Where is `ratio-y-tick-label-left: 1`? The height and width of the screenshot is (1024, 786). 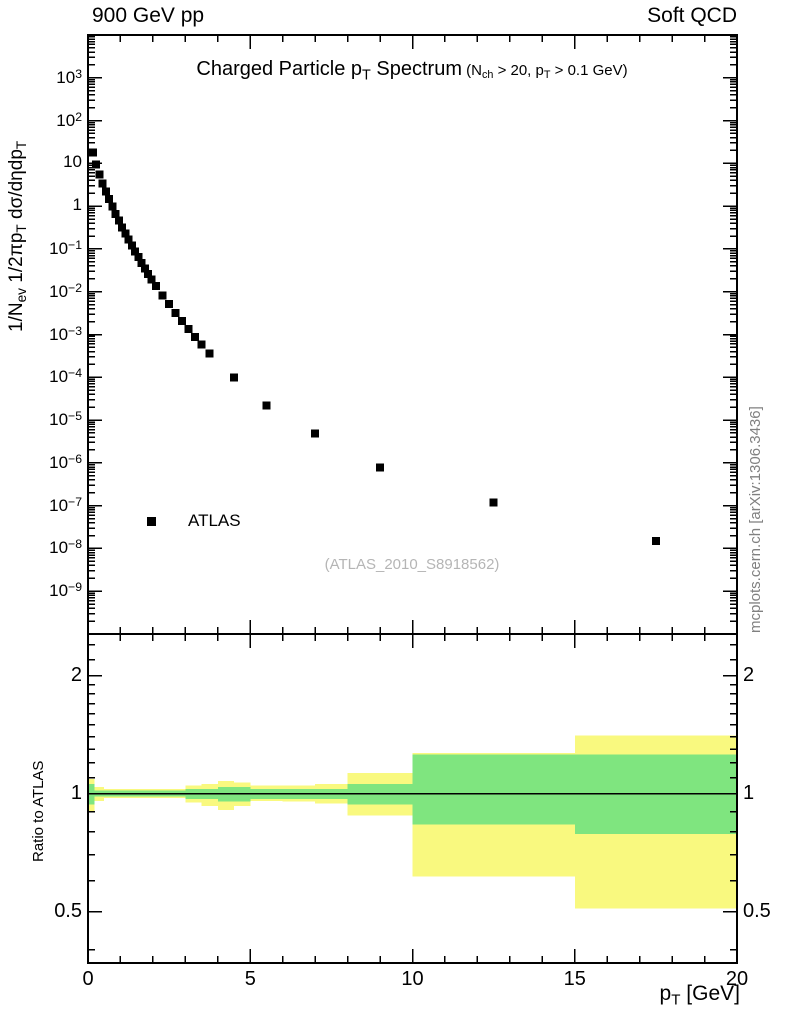
ratio-y-tick-label-left: 1 is located at coordinates (76, 792).